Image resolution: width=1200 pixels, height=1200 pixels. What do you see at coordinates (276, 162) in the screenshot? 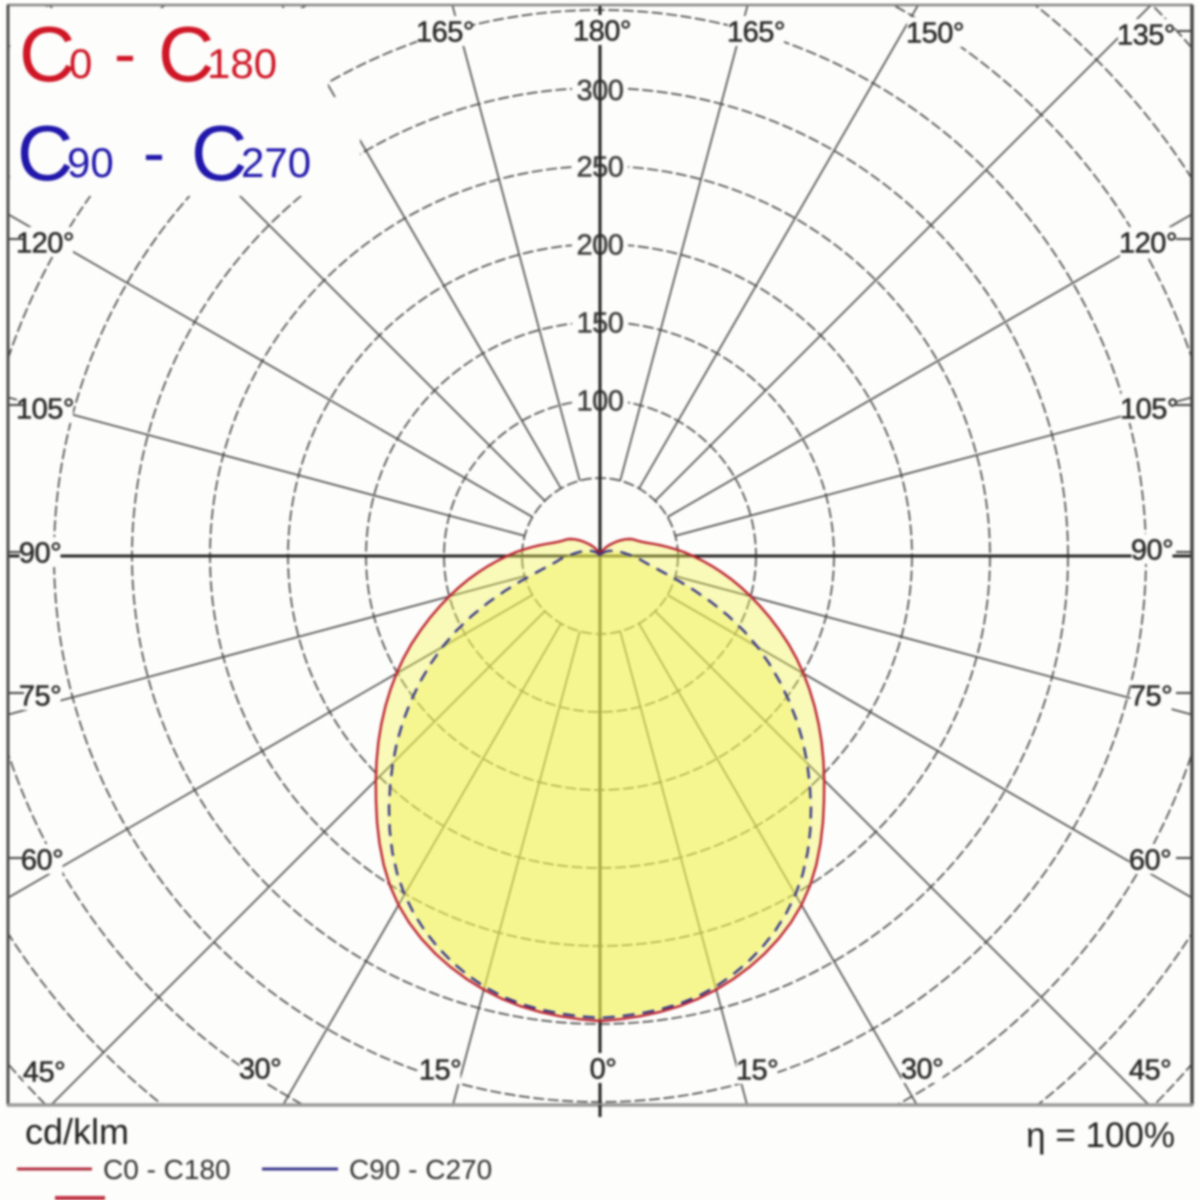
I see `svg-text: 270` at bounding box center [276, 162].